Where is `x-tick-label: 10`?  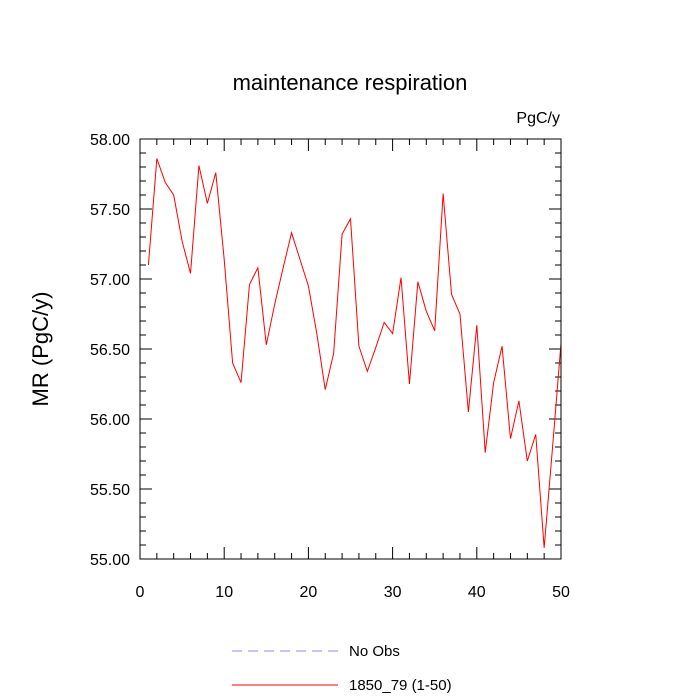
x-tick-label: 10 is located at coordinates (224, 592).